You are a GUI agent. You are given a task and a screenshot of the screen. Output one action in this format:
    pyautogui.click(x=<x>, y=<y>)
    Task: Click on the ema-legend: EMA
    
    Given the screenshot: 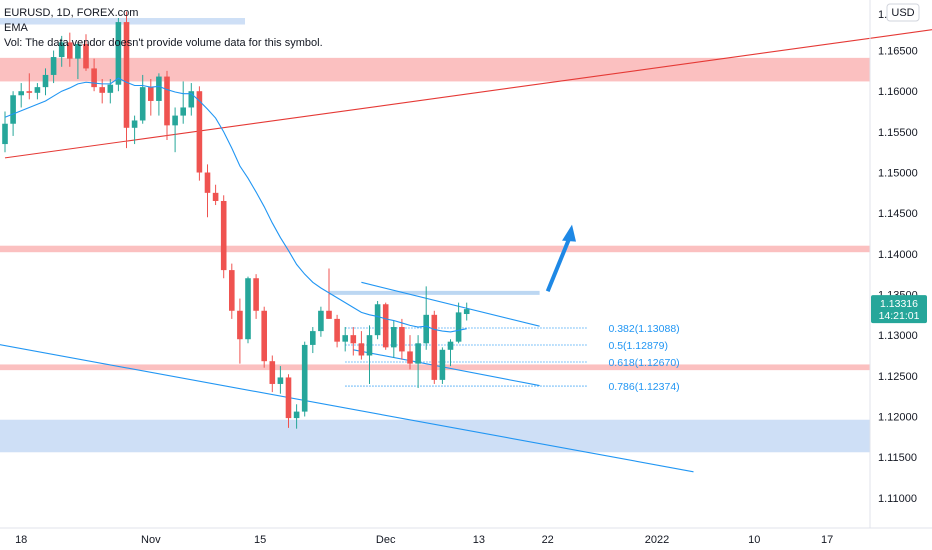 What is the action you would take?
    pyautogui.click(x=16, y=28)
    